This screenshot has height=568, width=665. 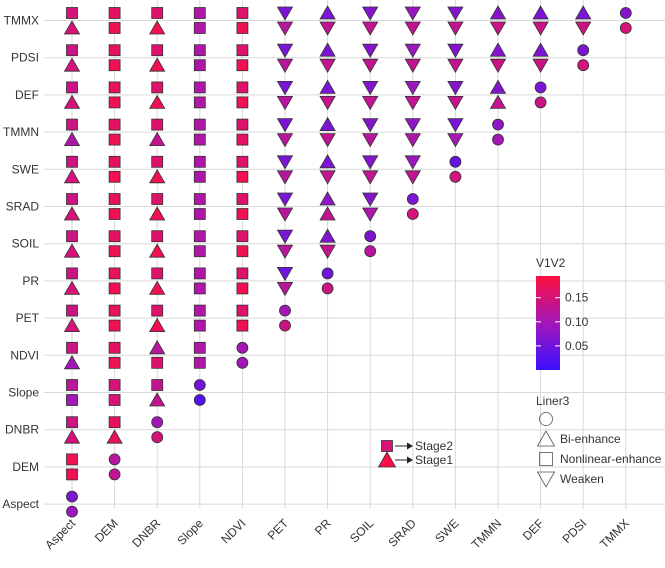 I want to click on x-tick-label: SWE, so click(x=446, y=530).